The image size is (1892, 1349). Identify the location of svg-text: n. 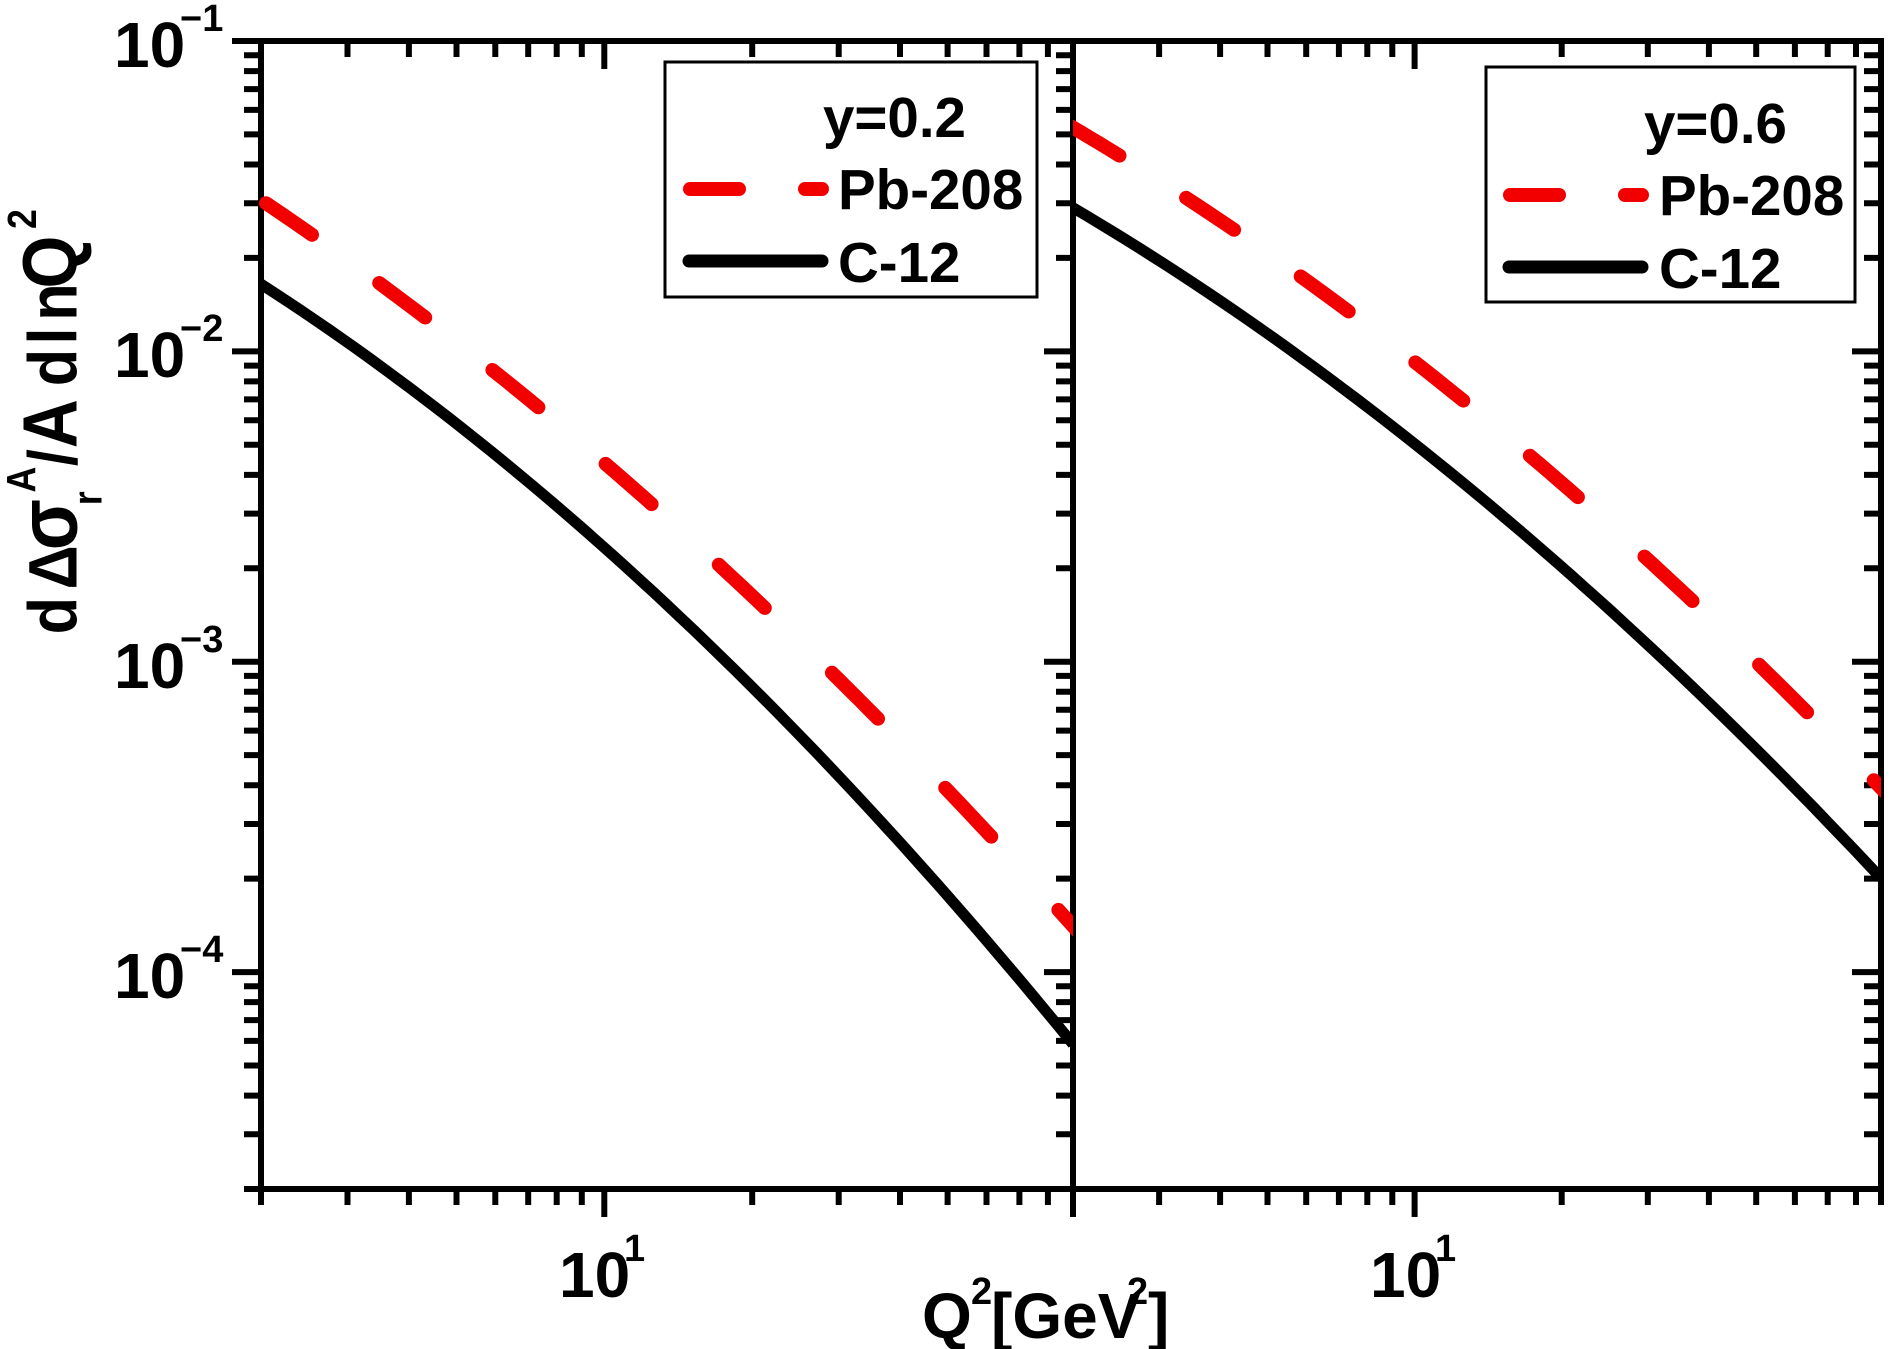
(52, 301).